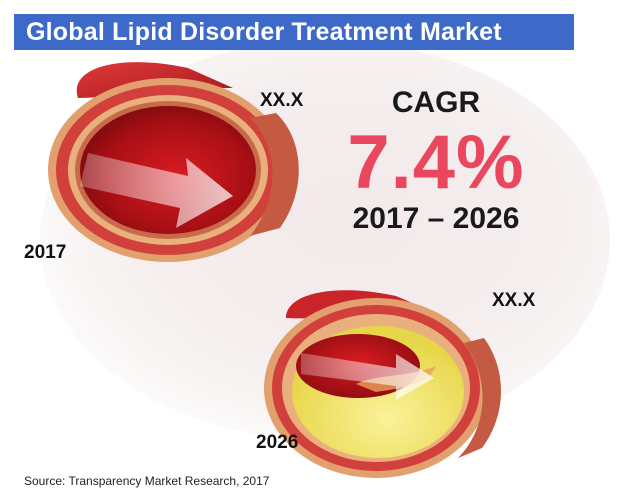  Describe the element at coordinates (436, 218) in the screenshot. I see `cagr-period: 2017 – 2026` at that location.